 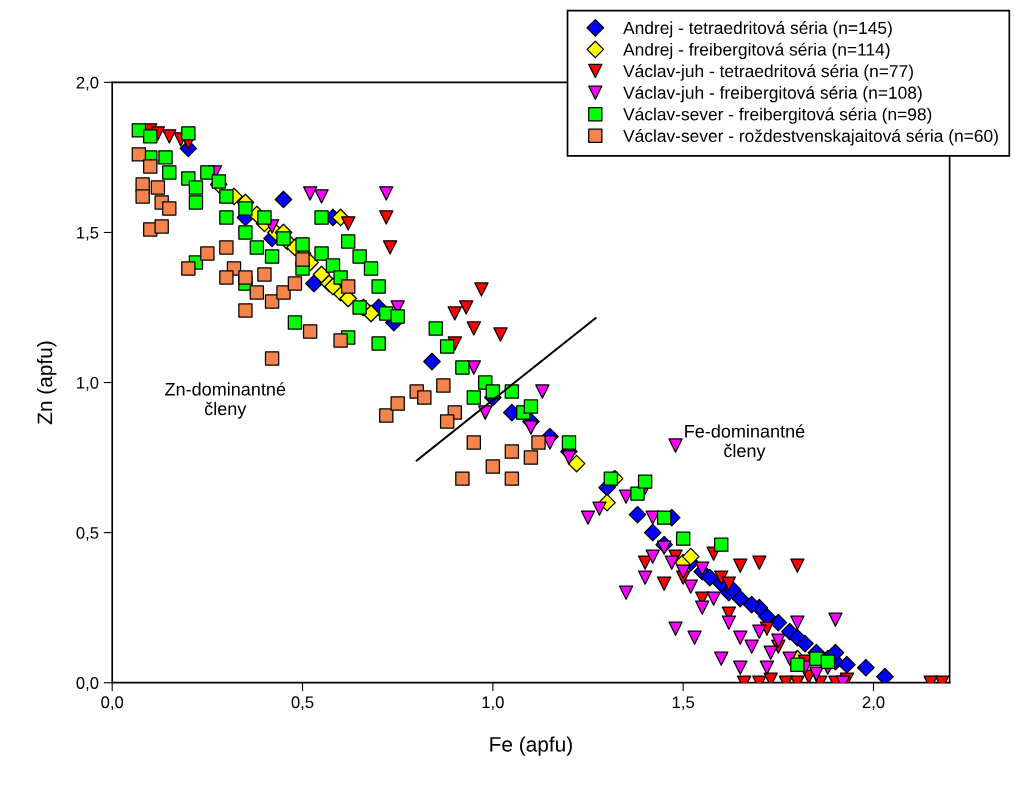 I want to click on legend-label: Václav-juh - tetraedritová séria (n=77), so click(x=768, y=72).